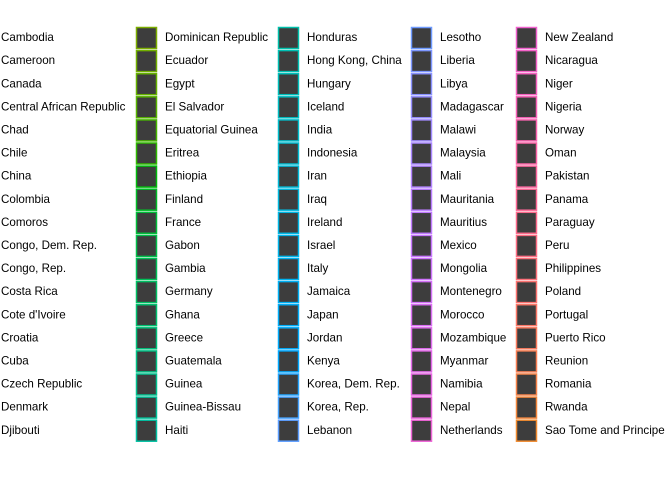 The height and width of the screenshot is (480, 672). I want to click on legend-label-guatemala: Guatemala, so click(193, 360).